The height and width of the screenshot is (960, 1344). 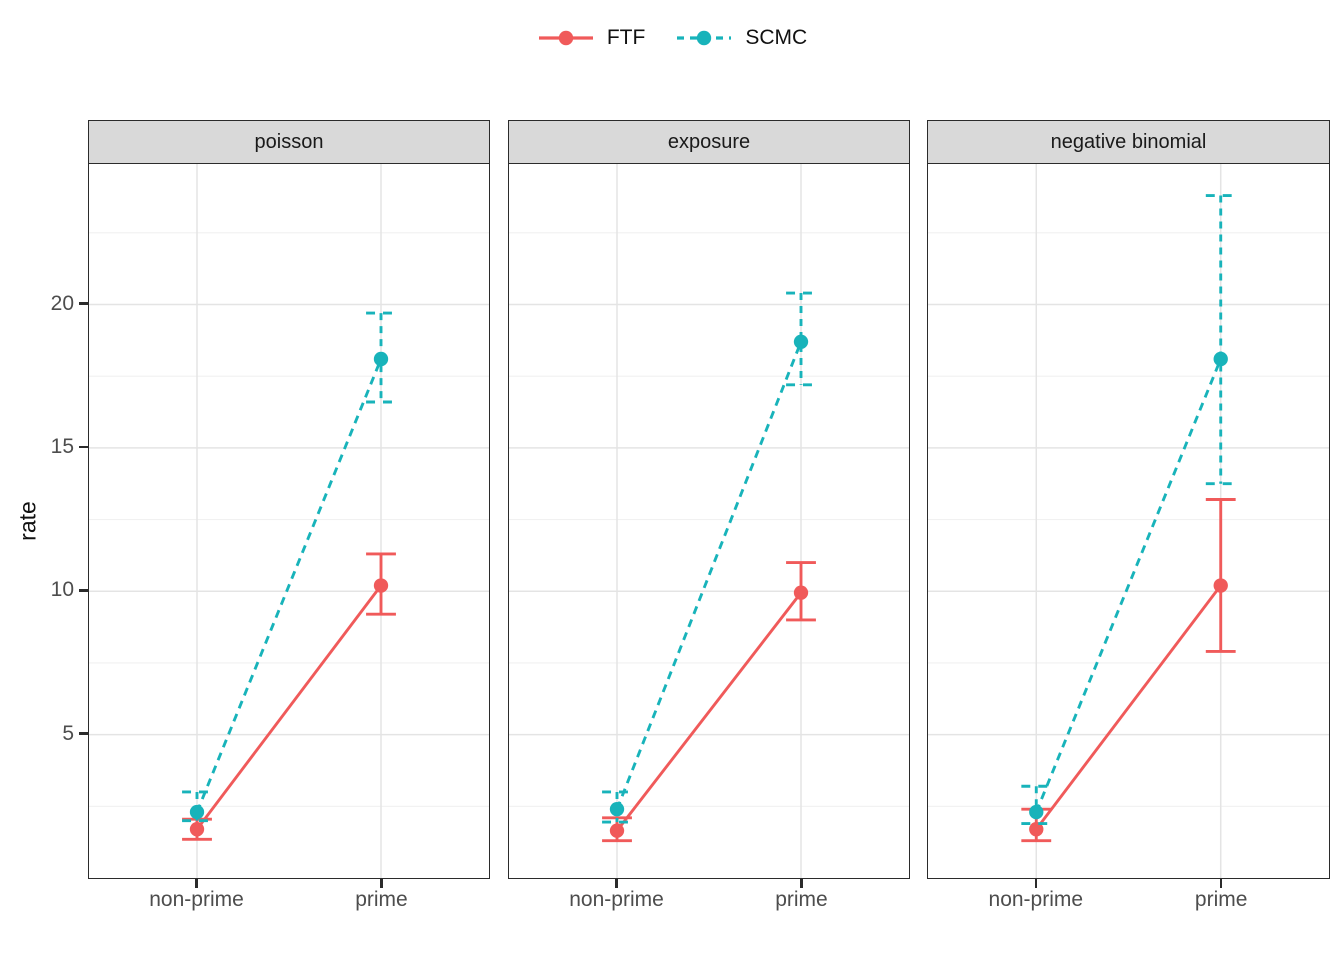 I want to click on y-tick-label: 15, so click(x=62, y=446).